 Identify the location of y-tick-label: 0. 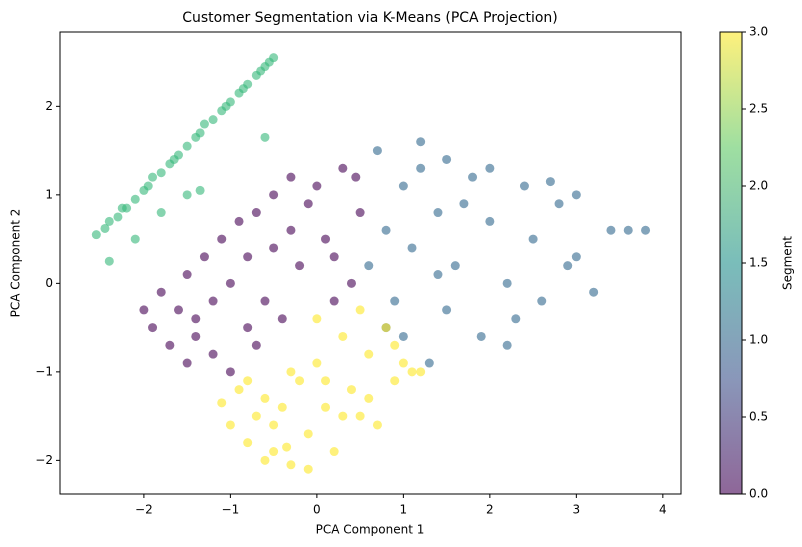
(49, 283).